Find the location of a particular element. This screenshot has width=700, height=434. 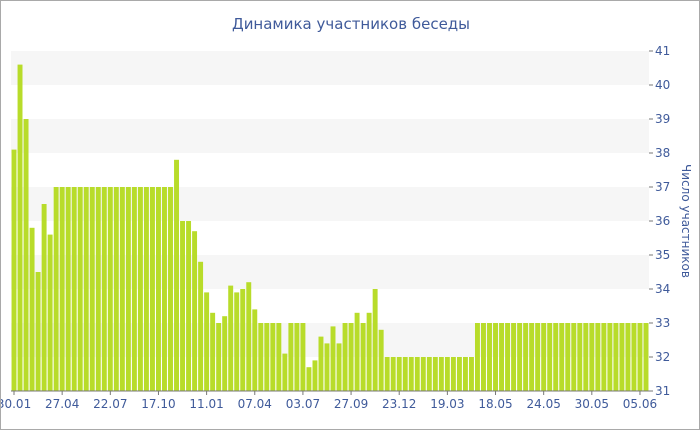

x-tick-label: 27.04 is located at coordinates (62, 404).